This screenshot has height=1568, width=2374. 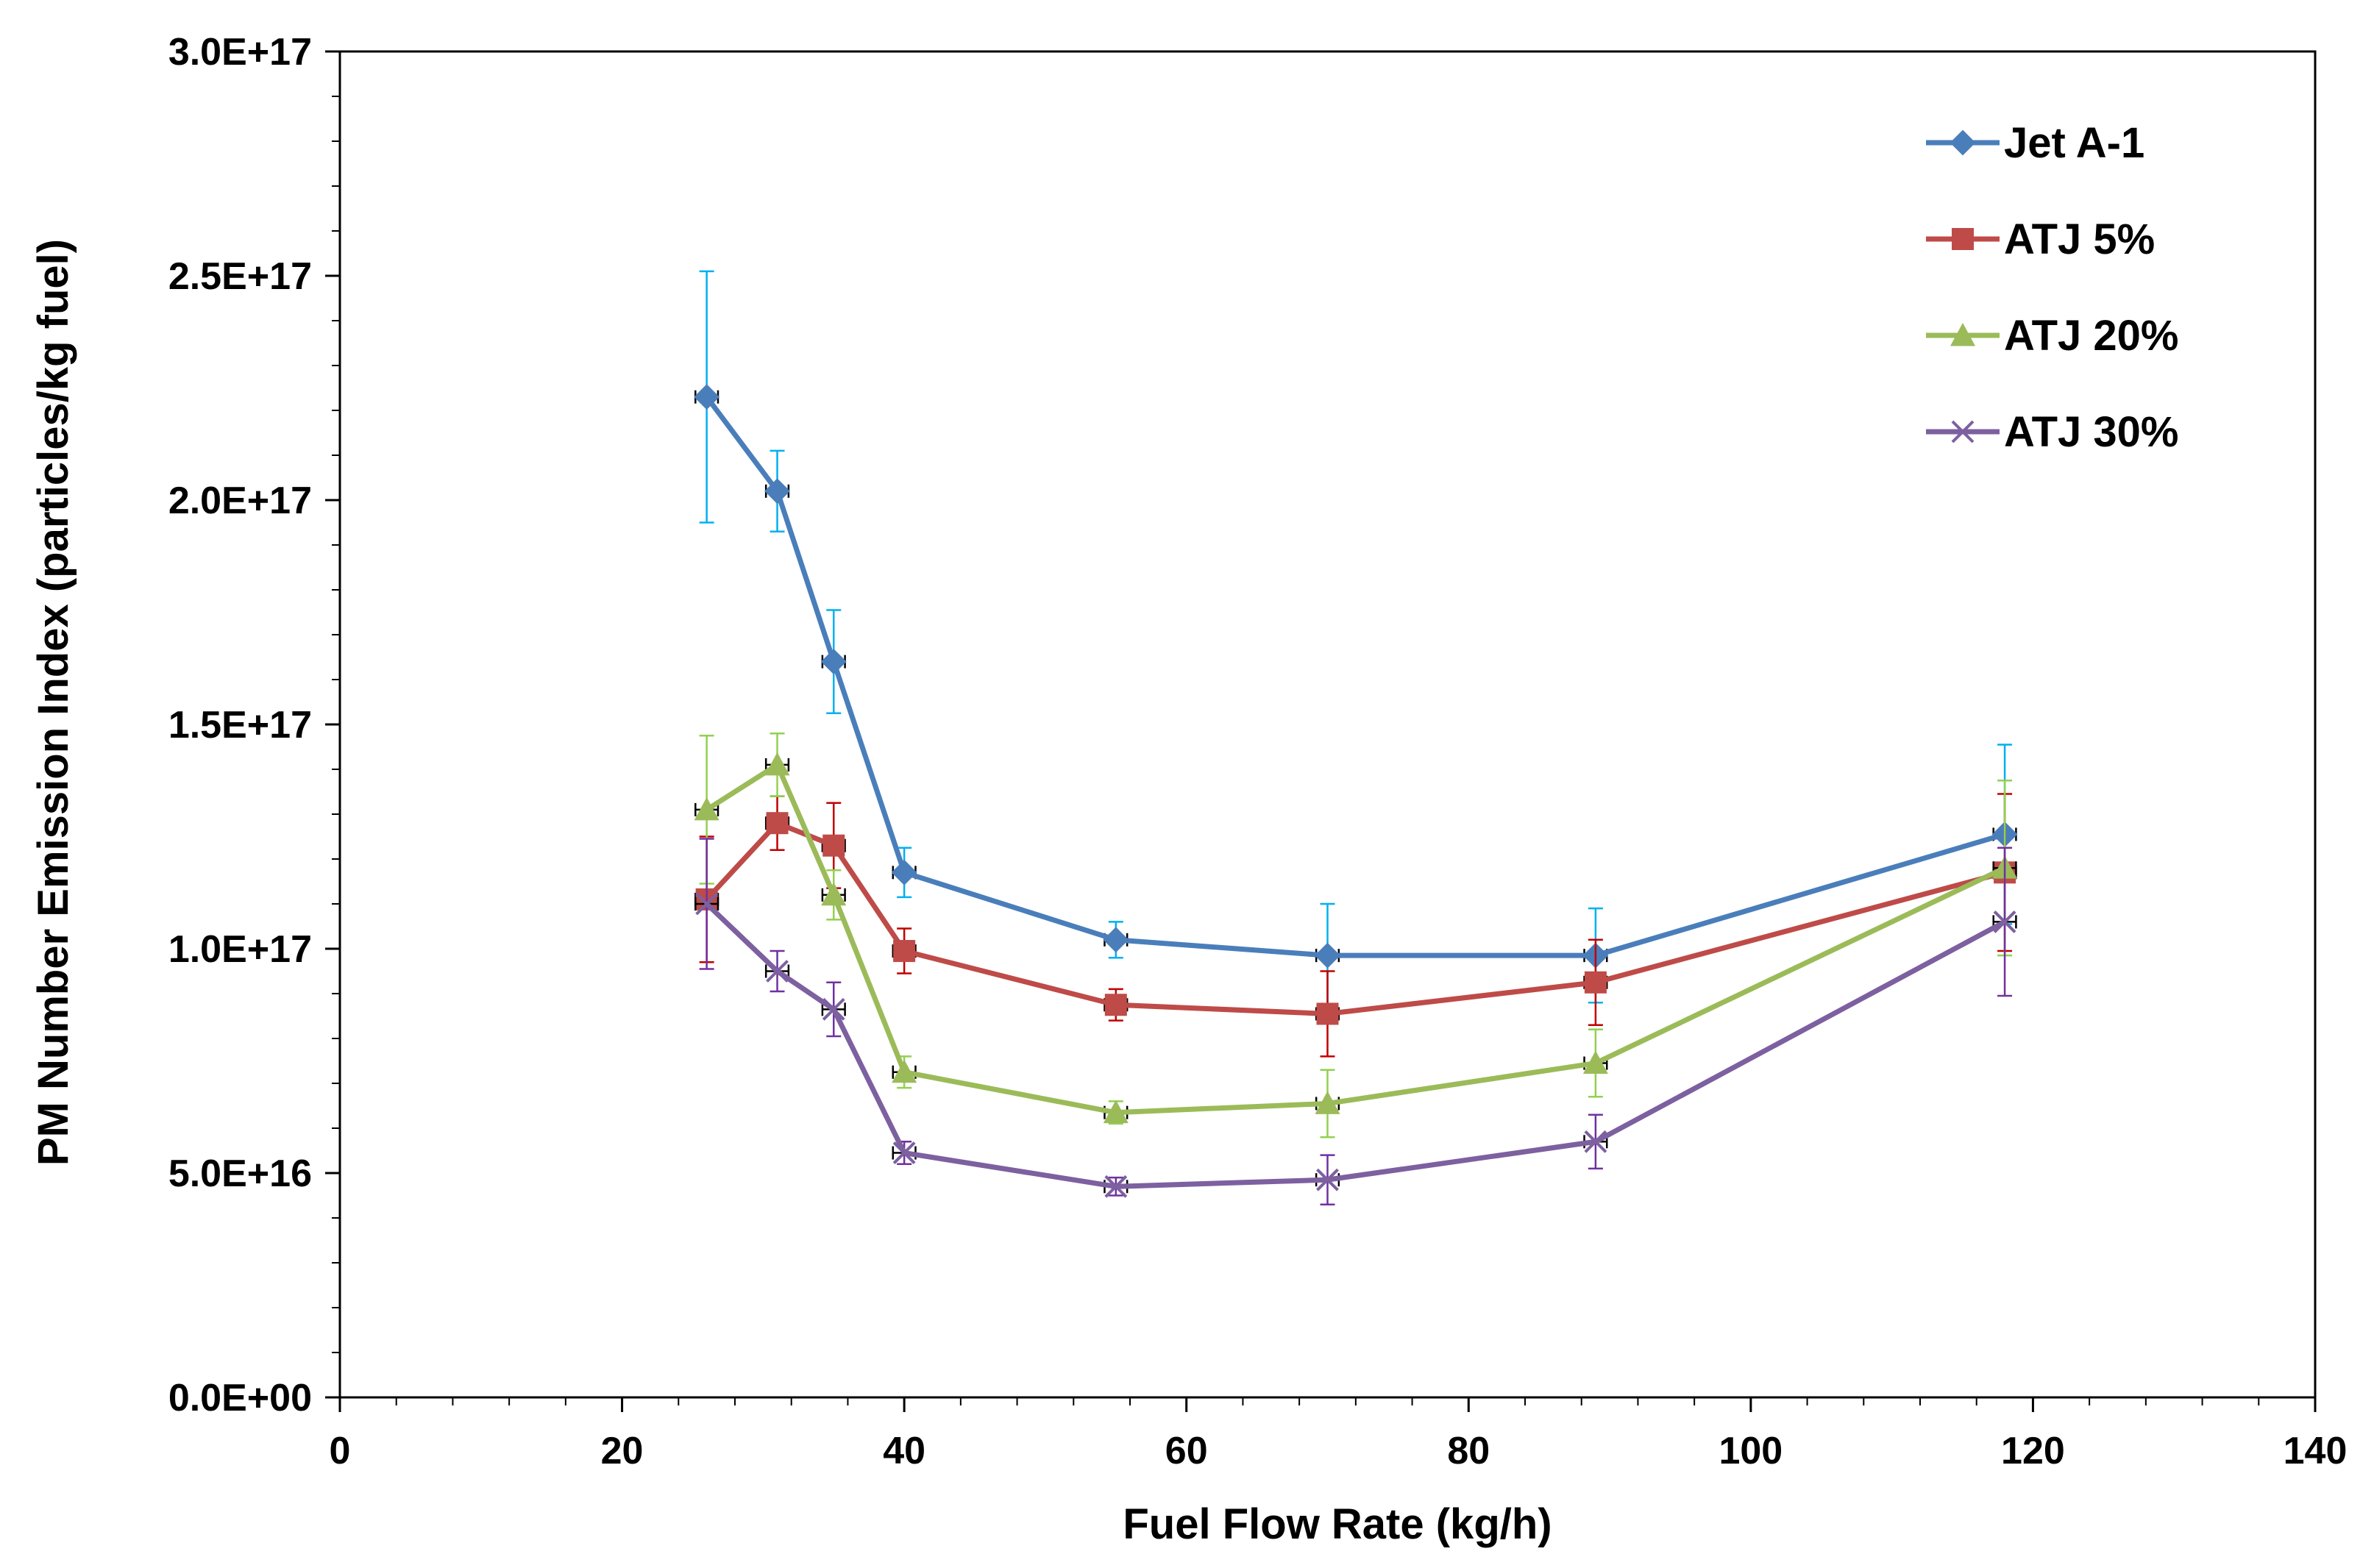 I want to click on x-tick-label: 140, so click(x=2316, y=1451).